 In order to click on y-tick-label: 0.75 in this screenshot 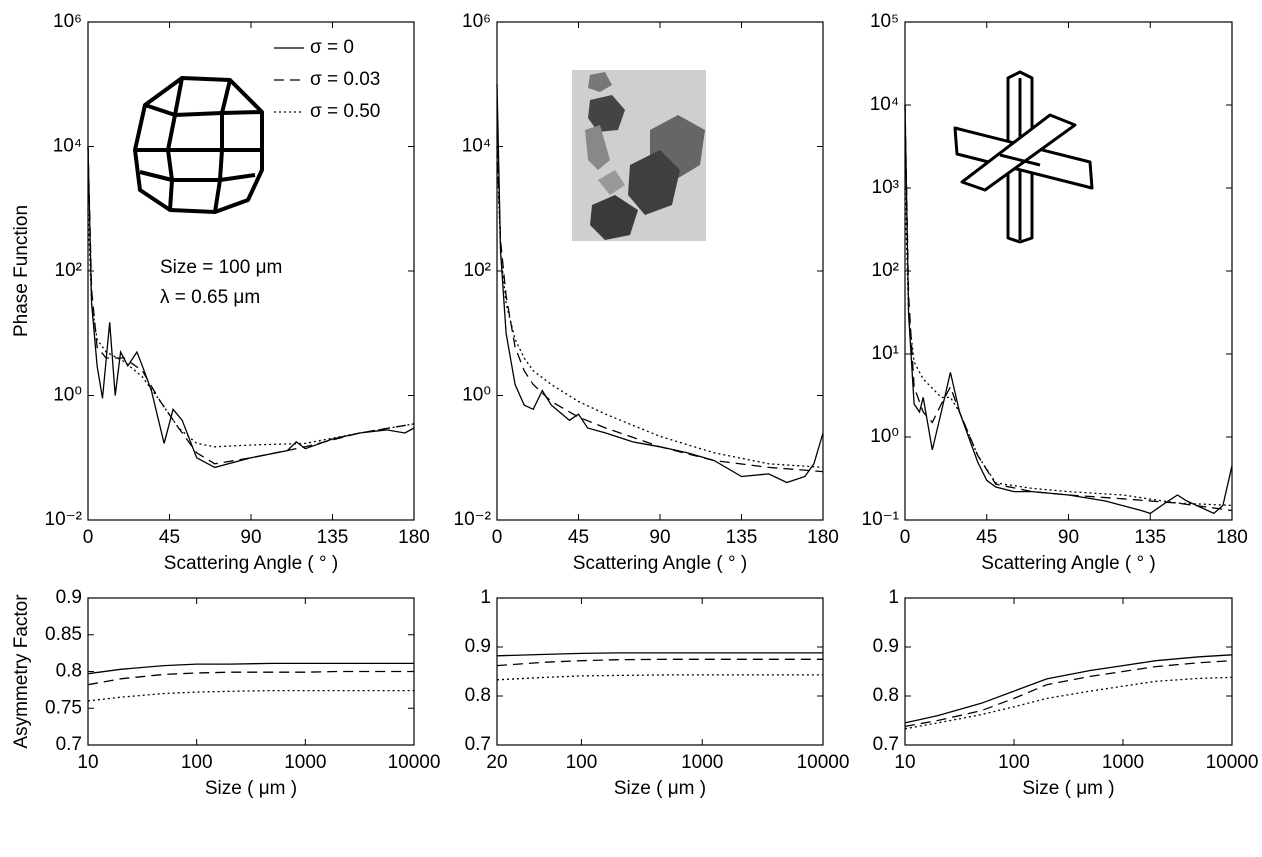, I will do `click(63, 707)`.